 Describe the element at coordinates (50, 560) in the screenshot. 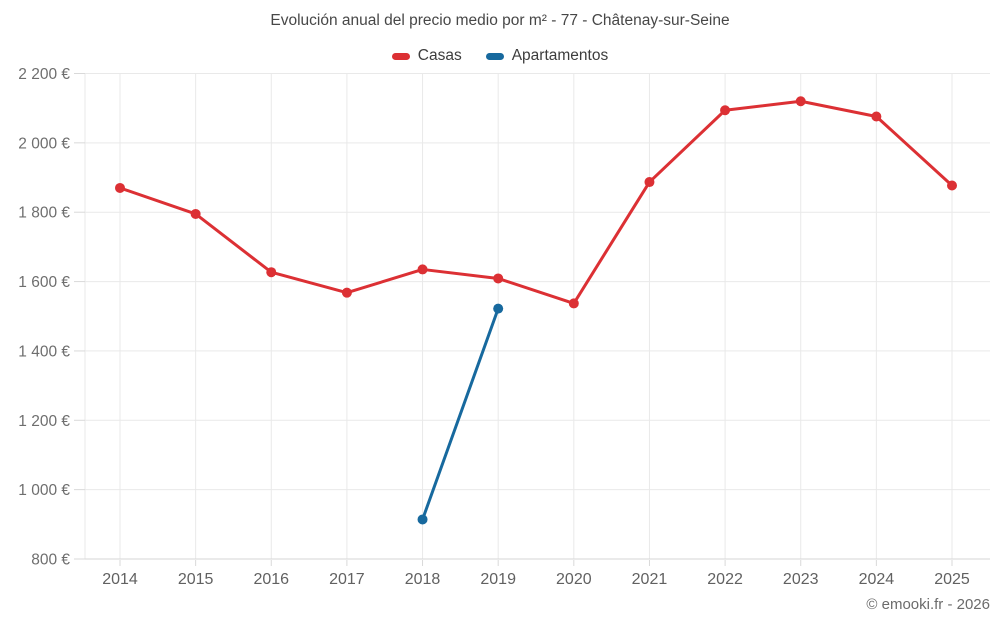

I see `y-tick-label: 800 €` at that location.